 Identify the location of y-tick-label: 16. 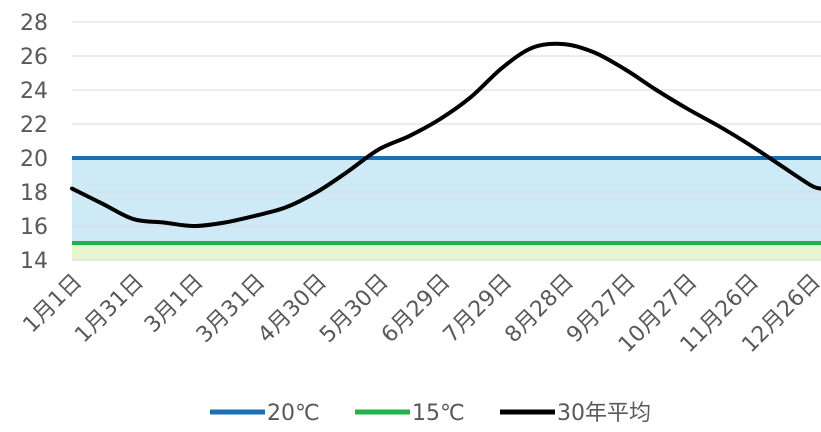
(34, 227).